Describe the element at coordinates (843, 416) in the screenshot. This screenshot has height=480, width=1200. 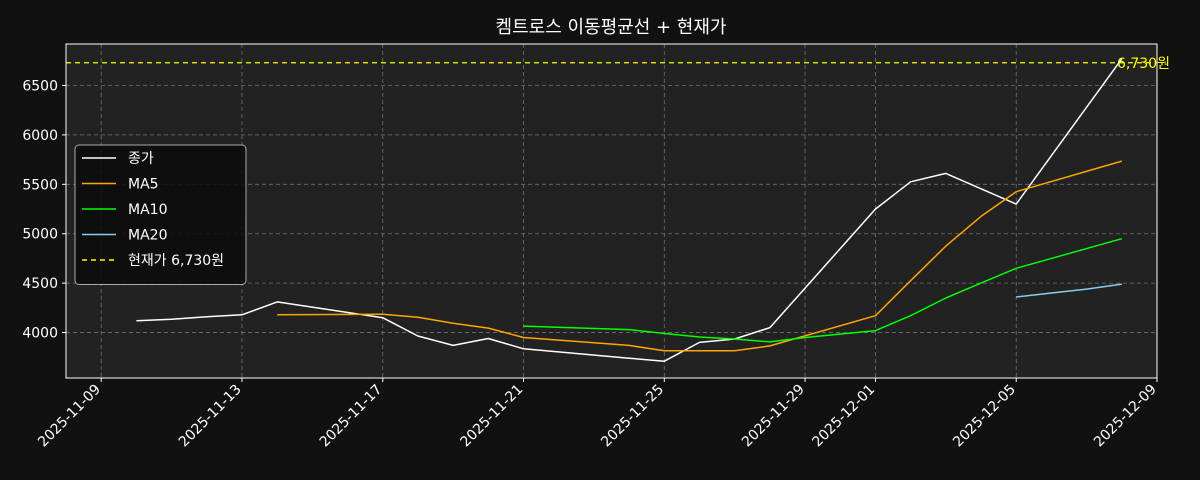
I see `x-tick-label: 2025-12-01` at that location.